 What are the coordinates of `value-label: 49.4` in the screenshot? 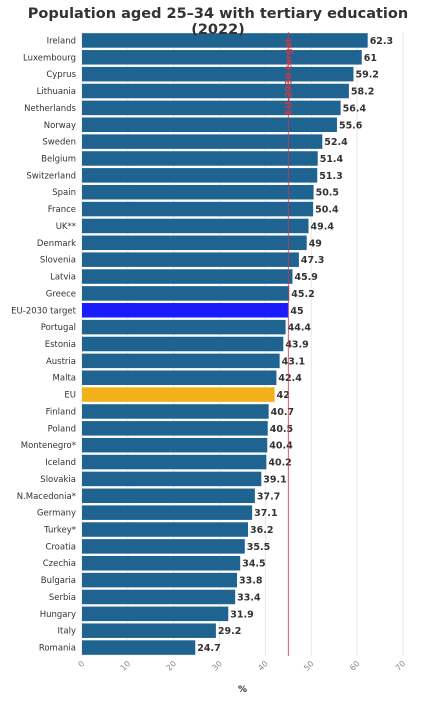 It's located at (323, 226).